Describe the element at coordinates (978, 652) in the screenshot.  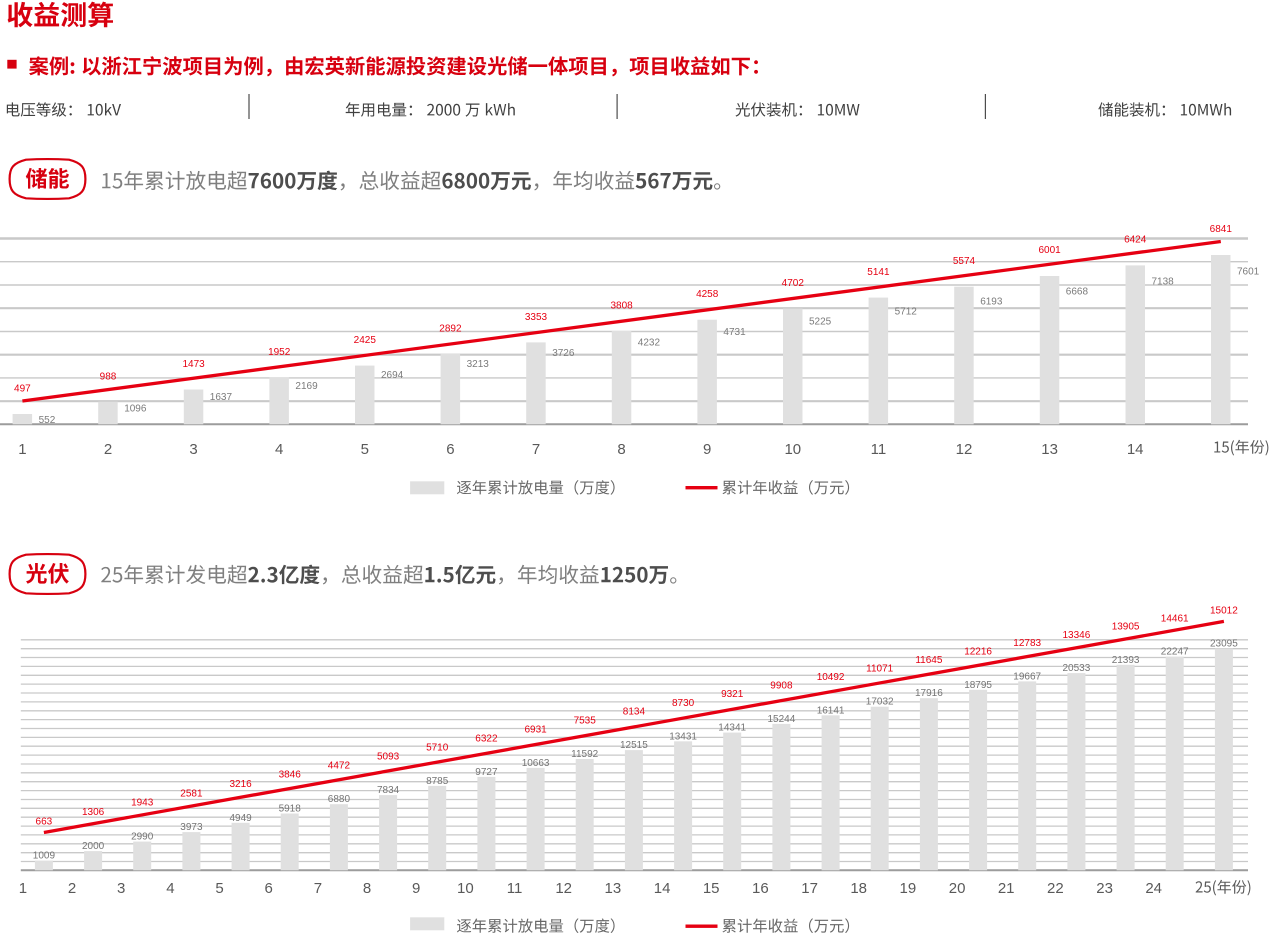
I see `svg-text: 12216` at that location.